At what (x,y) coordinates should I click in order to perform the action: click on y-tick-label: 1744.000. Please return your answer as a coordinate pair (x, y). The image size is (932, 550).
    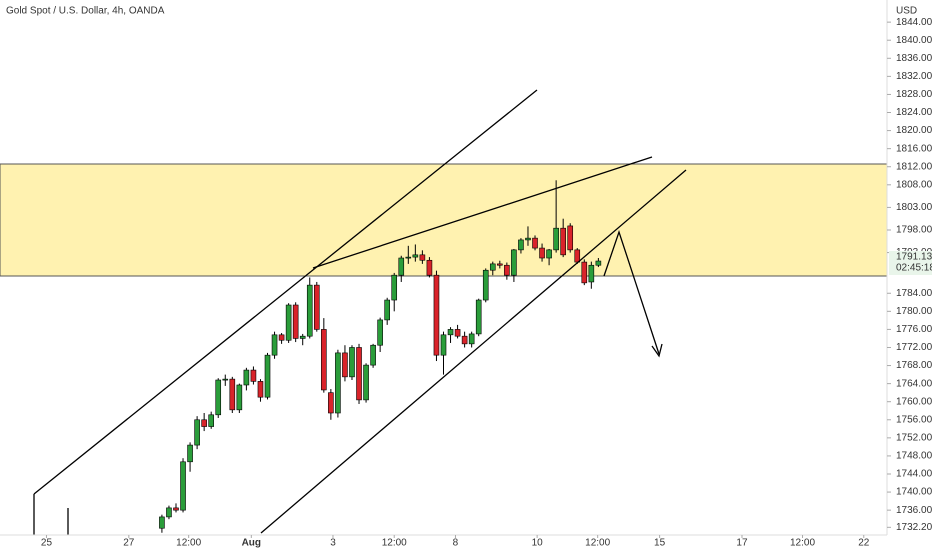
    Looking at the image, I should click on (914, 474).